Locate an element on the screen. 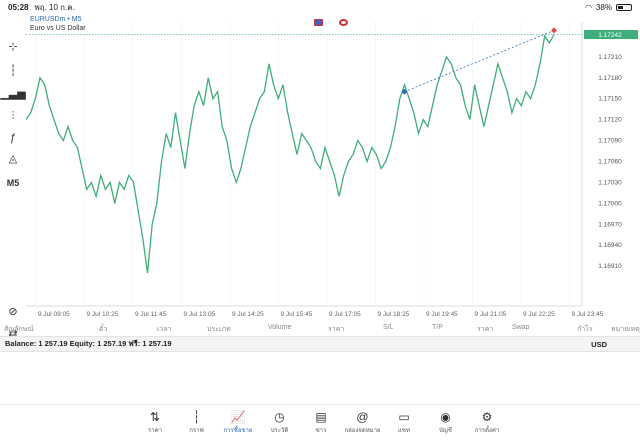  history-icon: ◷ is located at coordinates (279, 417).